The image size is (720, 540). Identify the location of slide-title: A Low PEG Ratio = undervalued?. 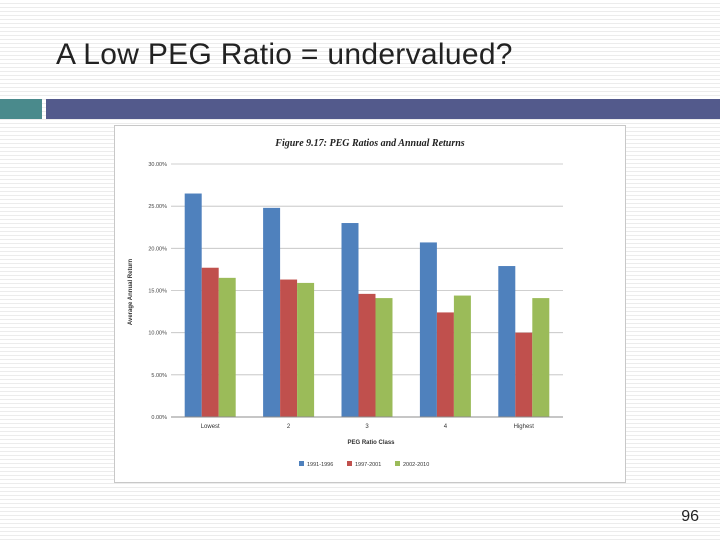
(284, 54).